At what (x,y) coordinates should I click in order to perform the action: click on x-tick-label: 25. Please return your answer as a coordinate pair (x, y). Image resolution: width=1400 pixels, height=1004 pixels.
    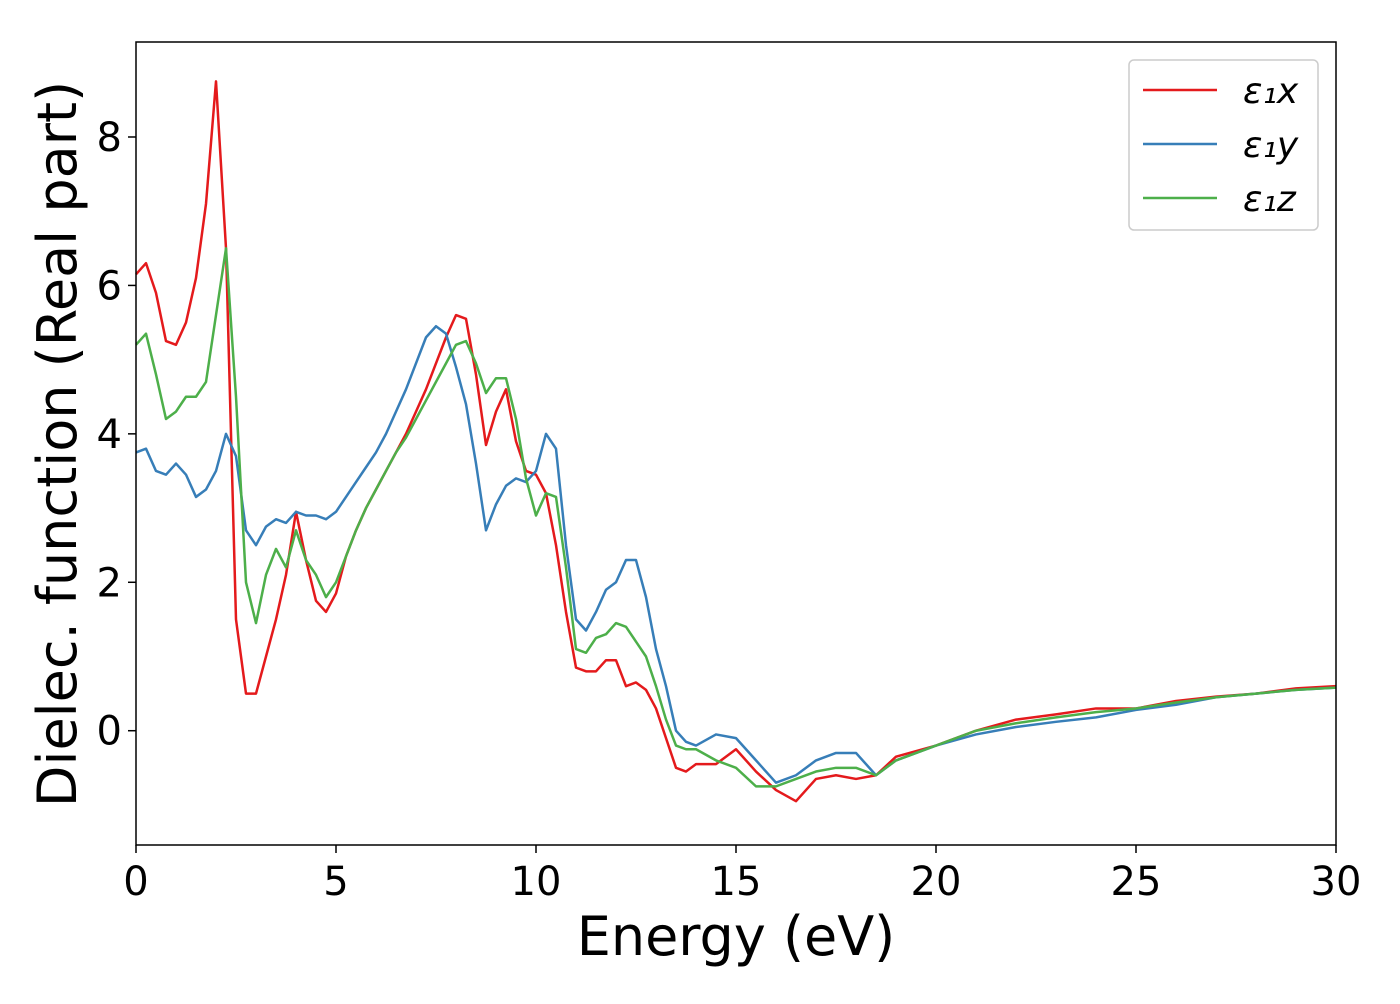
    Looking at the image, I should click on (1136, 882).